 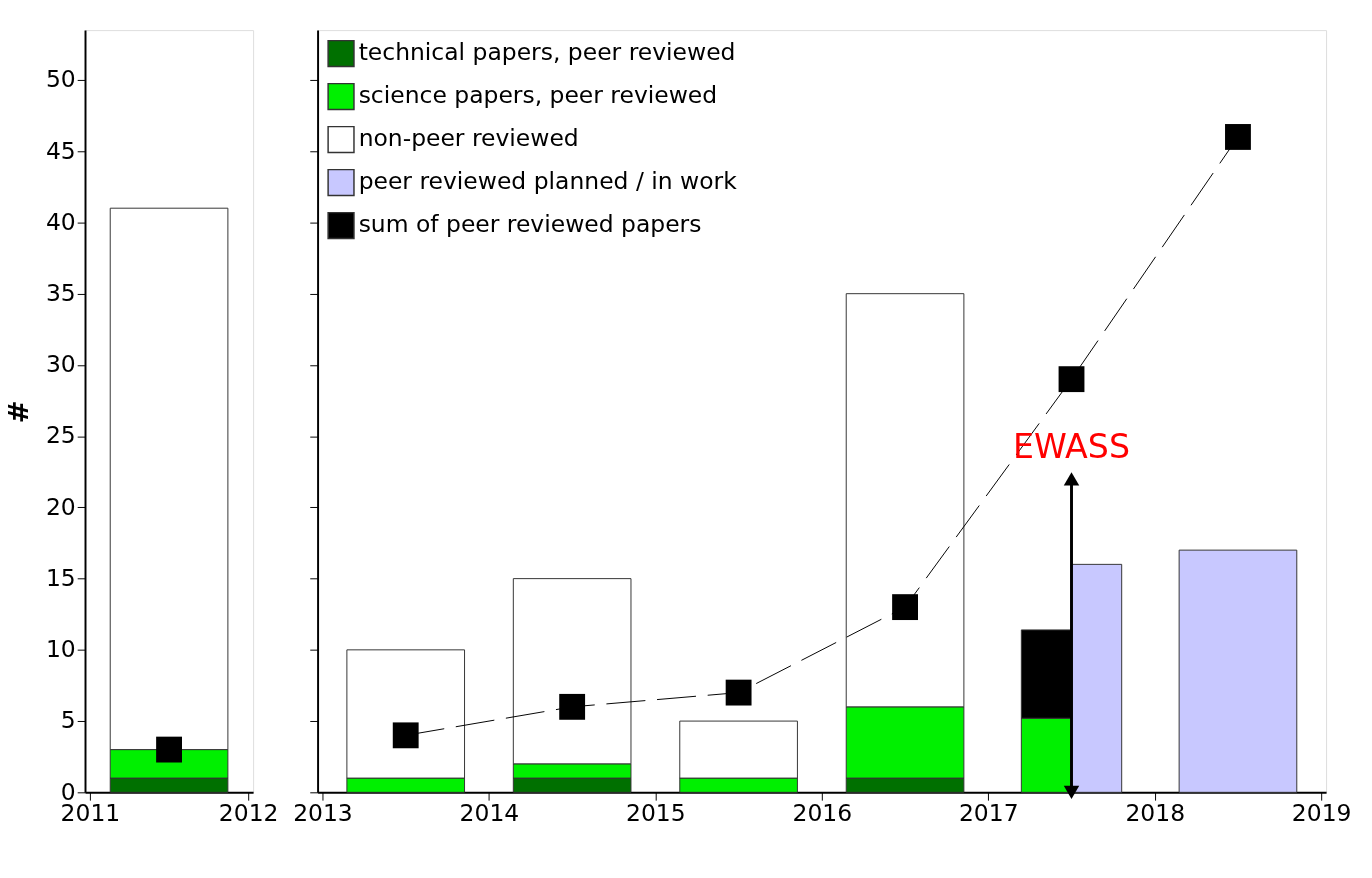 I want to click on y-tick-label: 40, so click(x=60, y=221).